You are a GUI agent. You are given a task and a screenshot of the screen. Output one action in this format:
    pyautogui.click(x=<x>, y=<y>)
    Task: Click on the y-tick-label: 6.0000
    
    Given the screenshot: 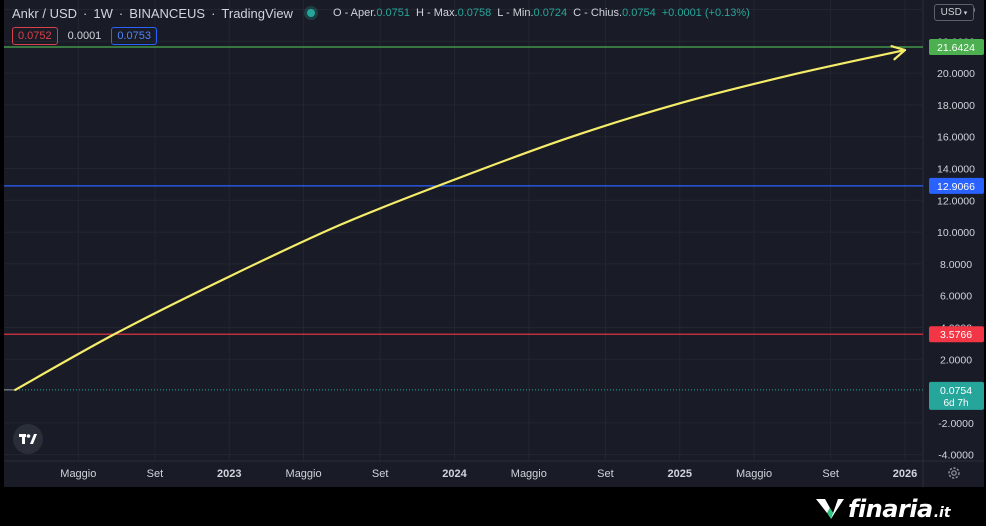 What is the action you would take?
    pyautogui.click(x=956, y=297)
    